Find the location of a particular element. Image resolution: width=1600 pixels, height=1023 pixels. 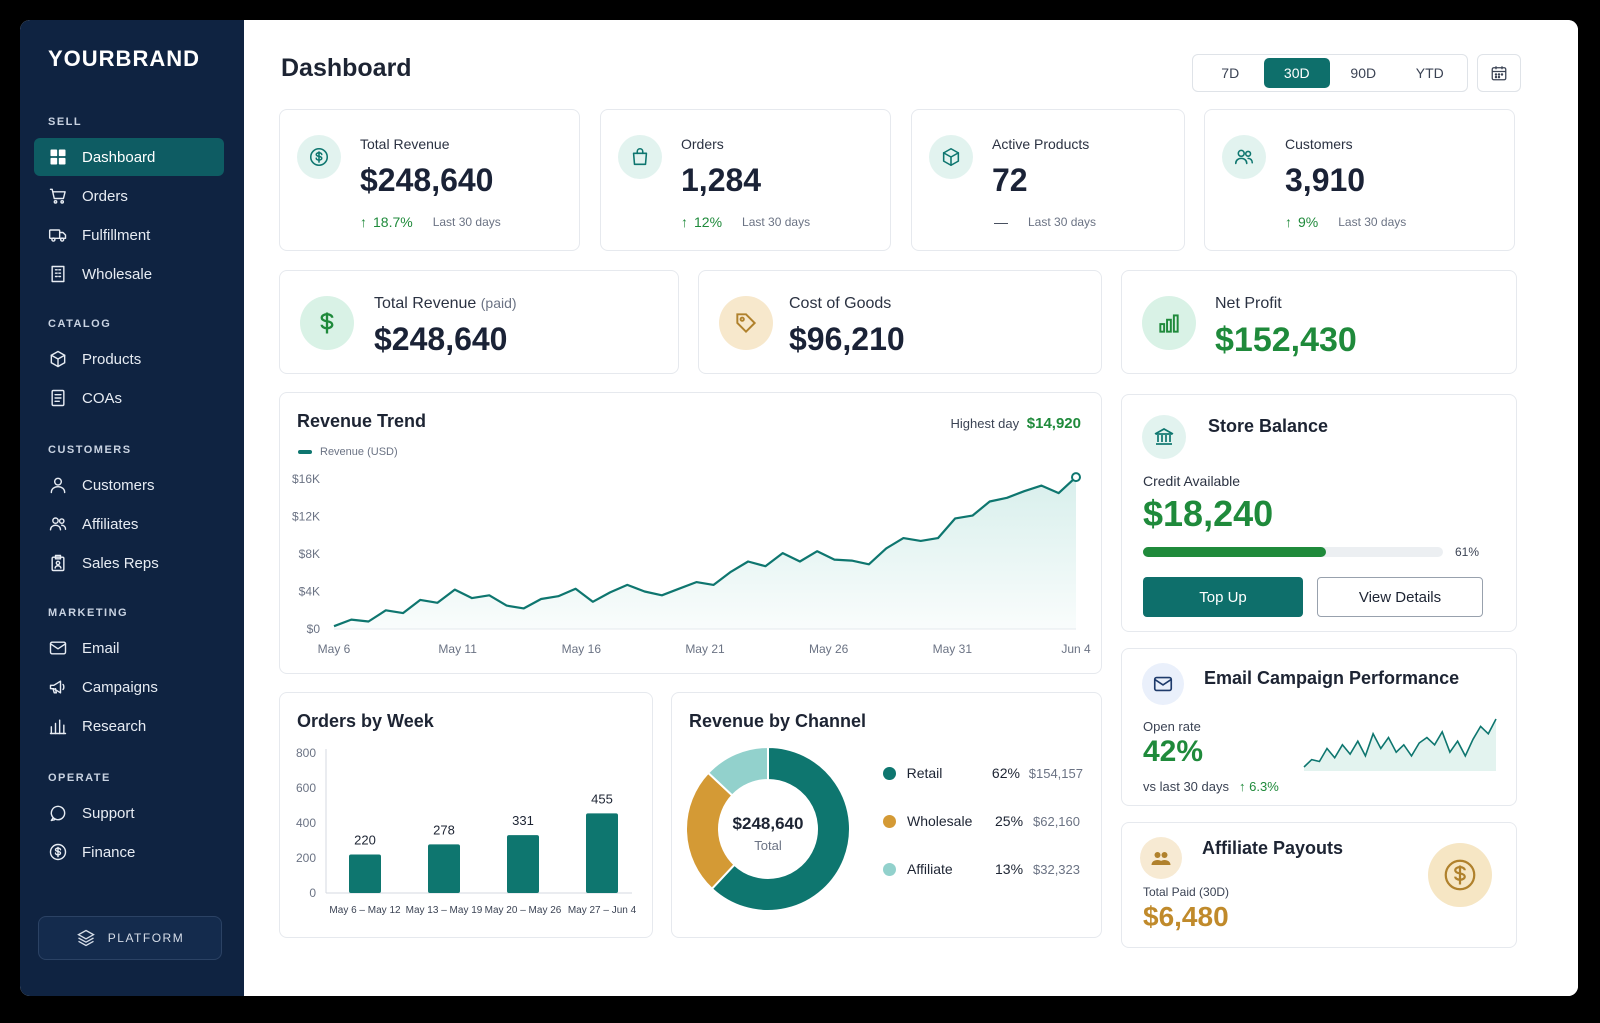

highest-day-label: Highest day is located at coordinates (985, 423).